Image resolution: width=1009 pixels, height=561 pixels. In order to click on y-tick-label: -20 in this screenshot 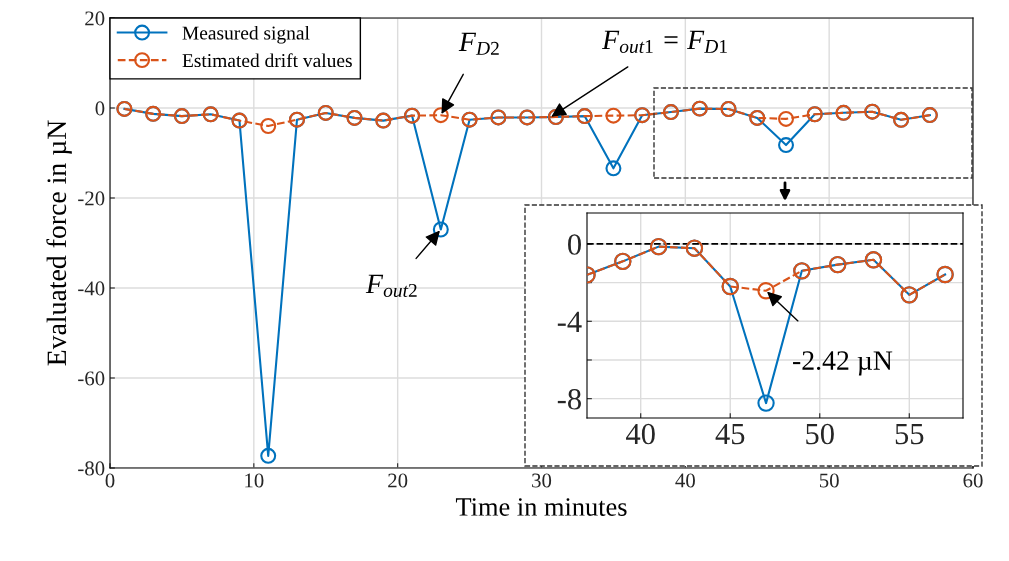, I will do `click(91, 198)`.